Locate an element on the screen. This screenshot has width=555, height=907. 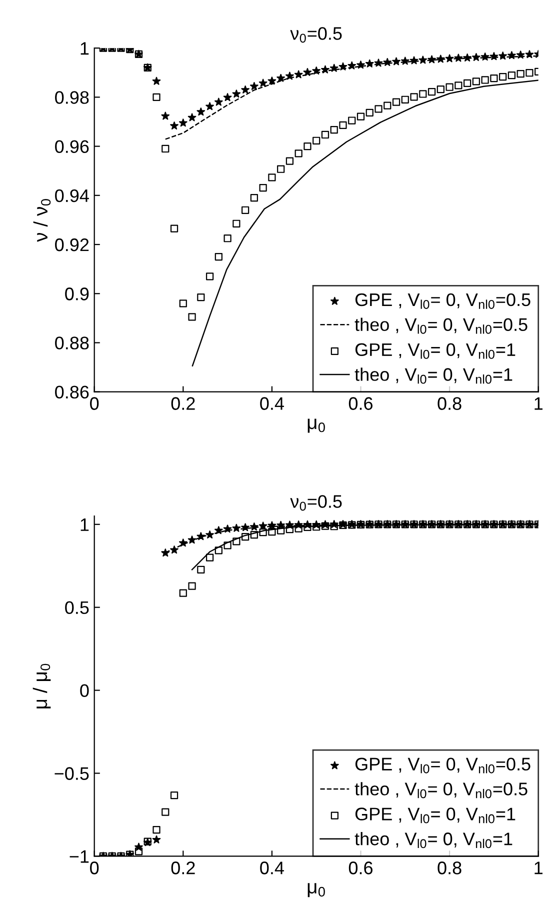
y-tick-label: −0.5 is located at coordinates (71, 773).